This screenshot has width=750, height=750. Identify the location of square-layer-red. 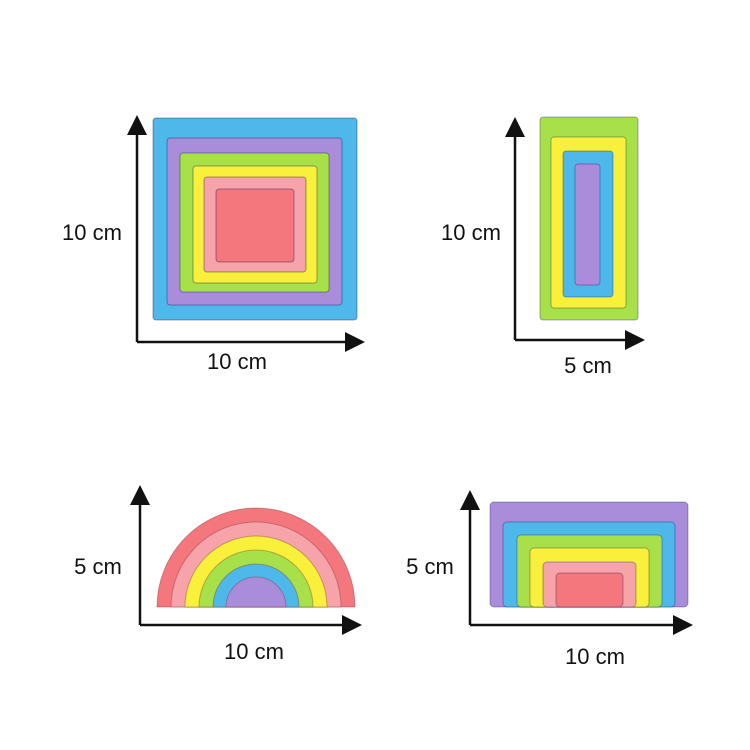
(255, 225).